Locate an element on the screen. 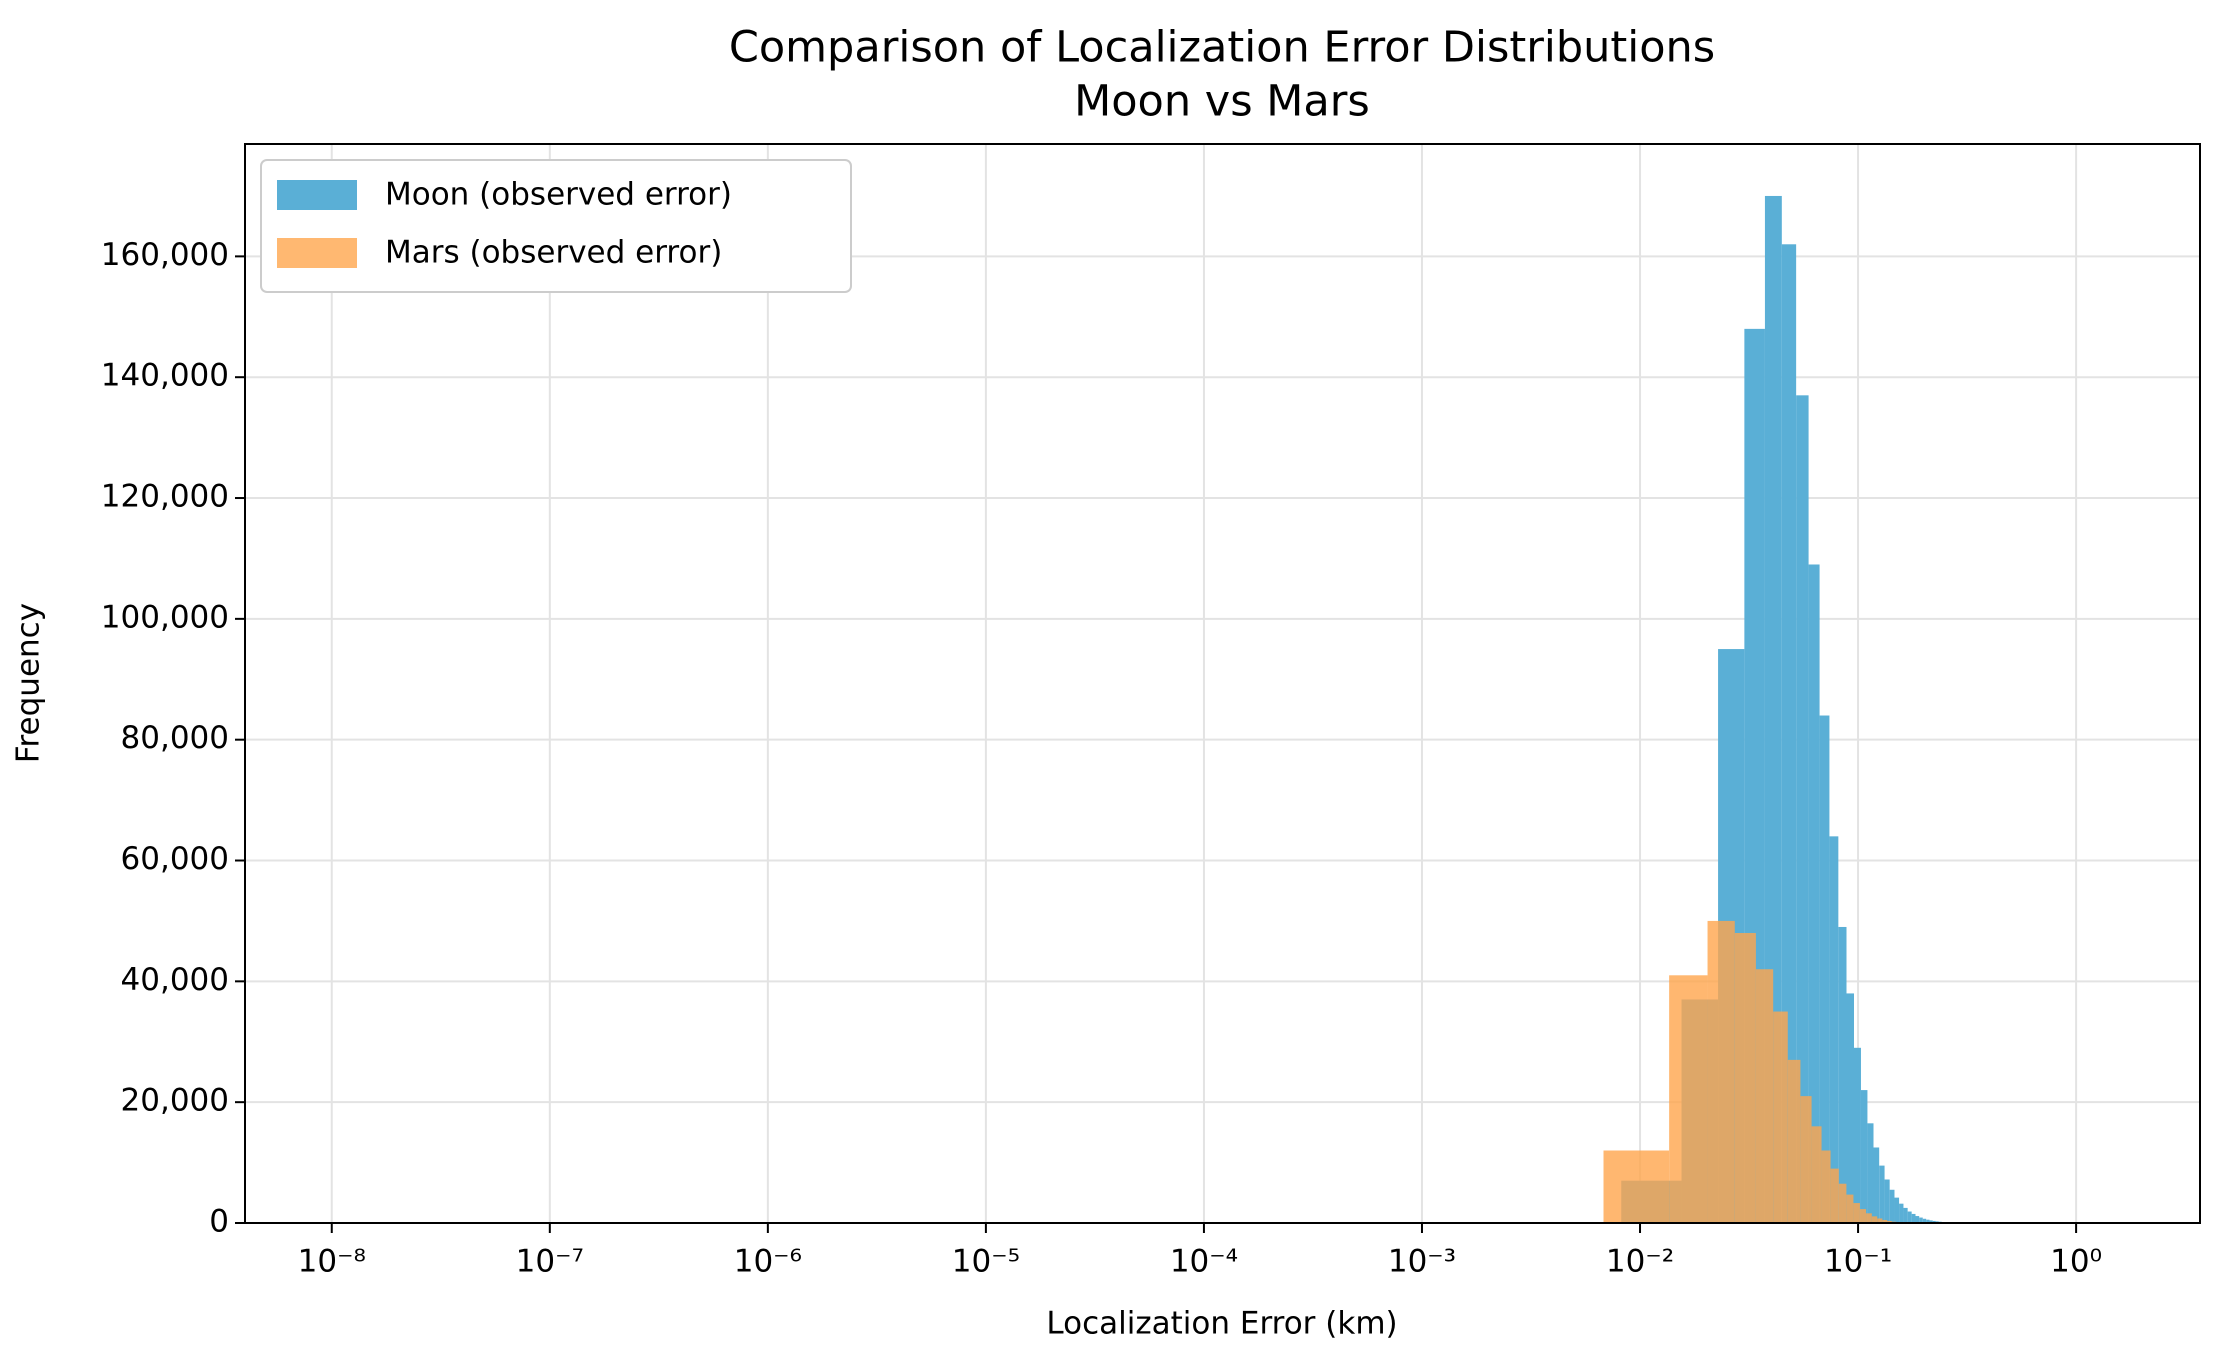 The height and width of the screenshot is (1360, 2219). x-tick-label: 10⁻¹ is located at coordinates (1858, 1262).